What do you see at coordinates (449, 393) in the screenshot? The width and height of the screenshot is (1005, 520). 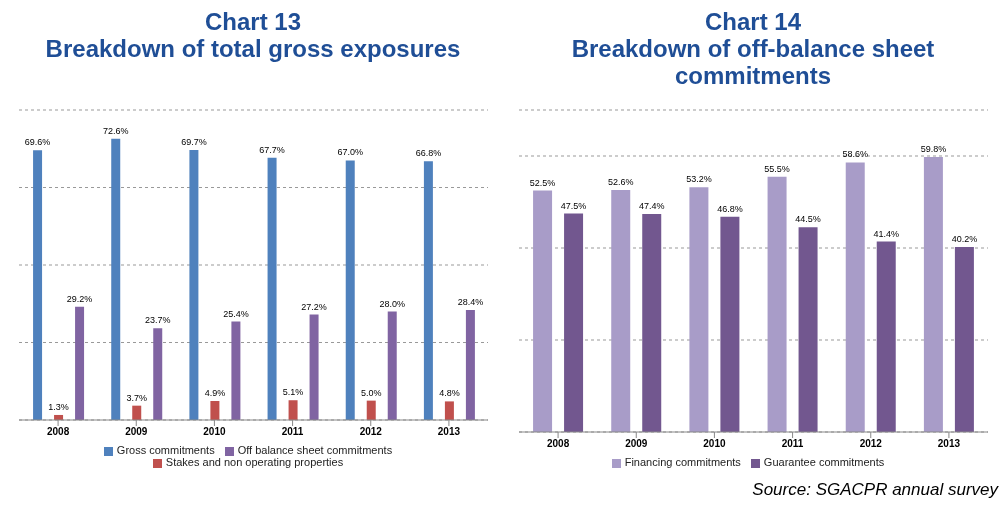 I see `data-label: 4.8%` at bounding box center [449, 393].